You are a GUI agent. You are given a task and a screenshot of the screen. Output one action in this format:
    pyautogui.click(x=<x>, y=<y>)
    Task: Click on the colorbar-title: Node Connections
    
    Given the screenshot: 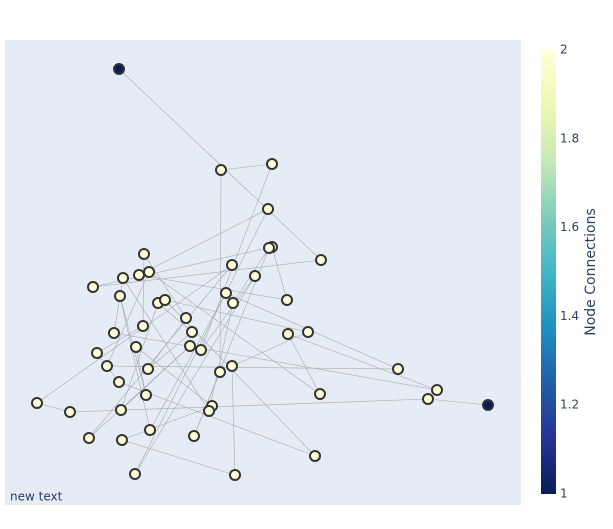 What is the action you would take?
    pyautogui.click(x=591, y=272)
    